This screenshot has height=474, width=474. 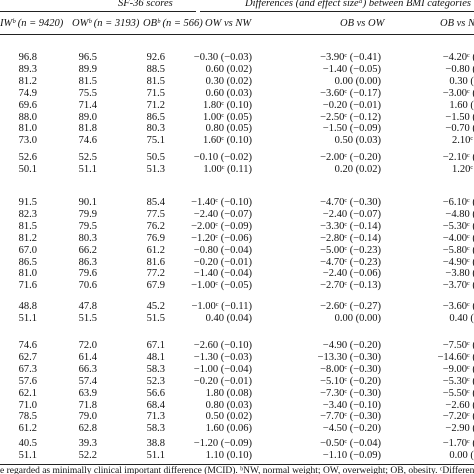 I want to click on cell: 48.8, so click(x=27, y=306).